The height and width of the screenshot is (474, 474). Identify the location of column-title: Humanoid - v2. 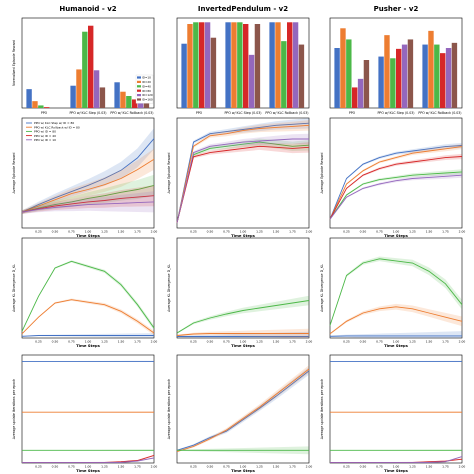
(87, 9).